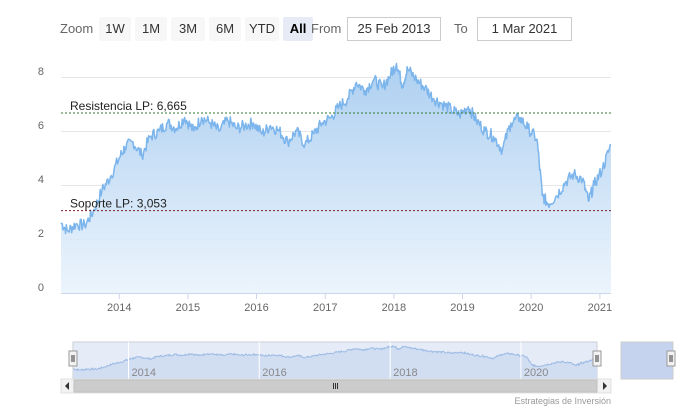  I want to click on navigator-handle-right, so click(597, 358).